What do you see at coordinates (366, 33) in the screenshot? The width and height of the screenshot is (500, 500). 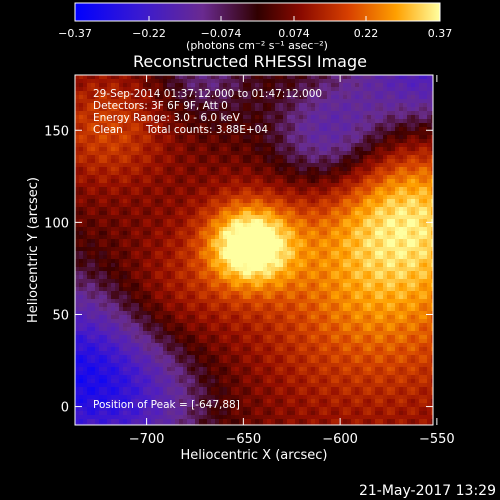 I see `colorbar-tick-label: 0.22` at bounding box center [366, 33].